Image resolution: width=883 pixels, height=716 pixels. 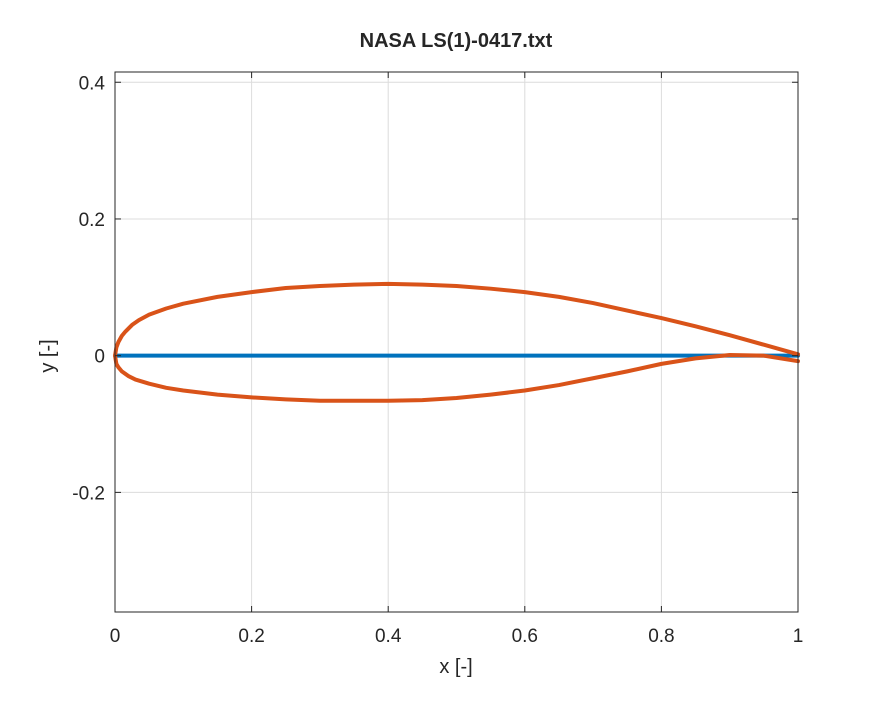 What do you see at coordinates (388, 636) in the screenshot?
I see `x-tick-label: 0.4` at bounding box center [388, 636].